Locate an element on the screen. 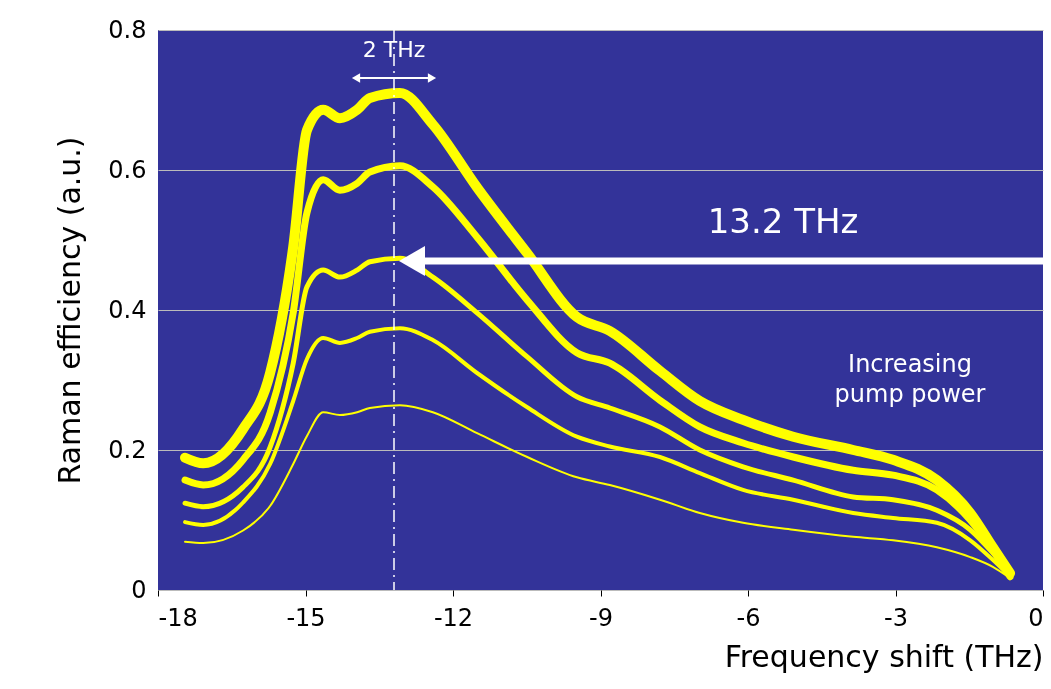 This screenshot has width=1051, height=689. y-tick-label: 0.4 is located at coordinates (127, 309).